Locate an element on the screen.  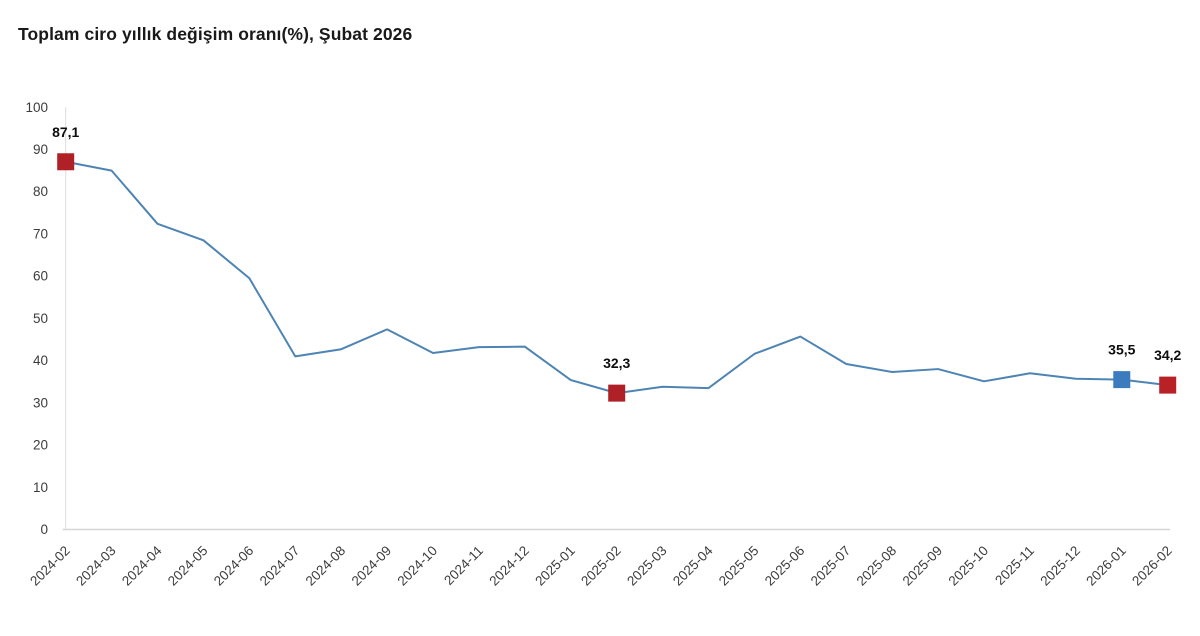
x-tick-label: 2024-08 is located at coordinates (326, 566).